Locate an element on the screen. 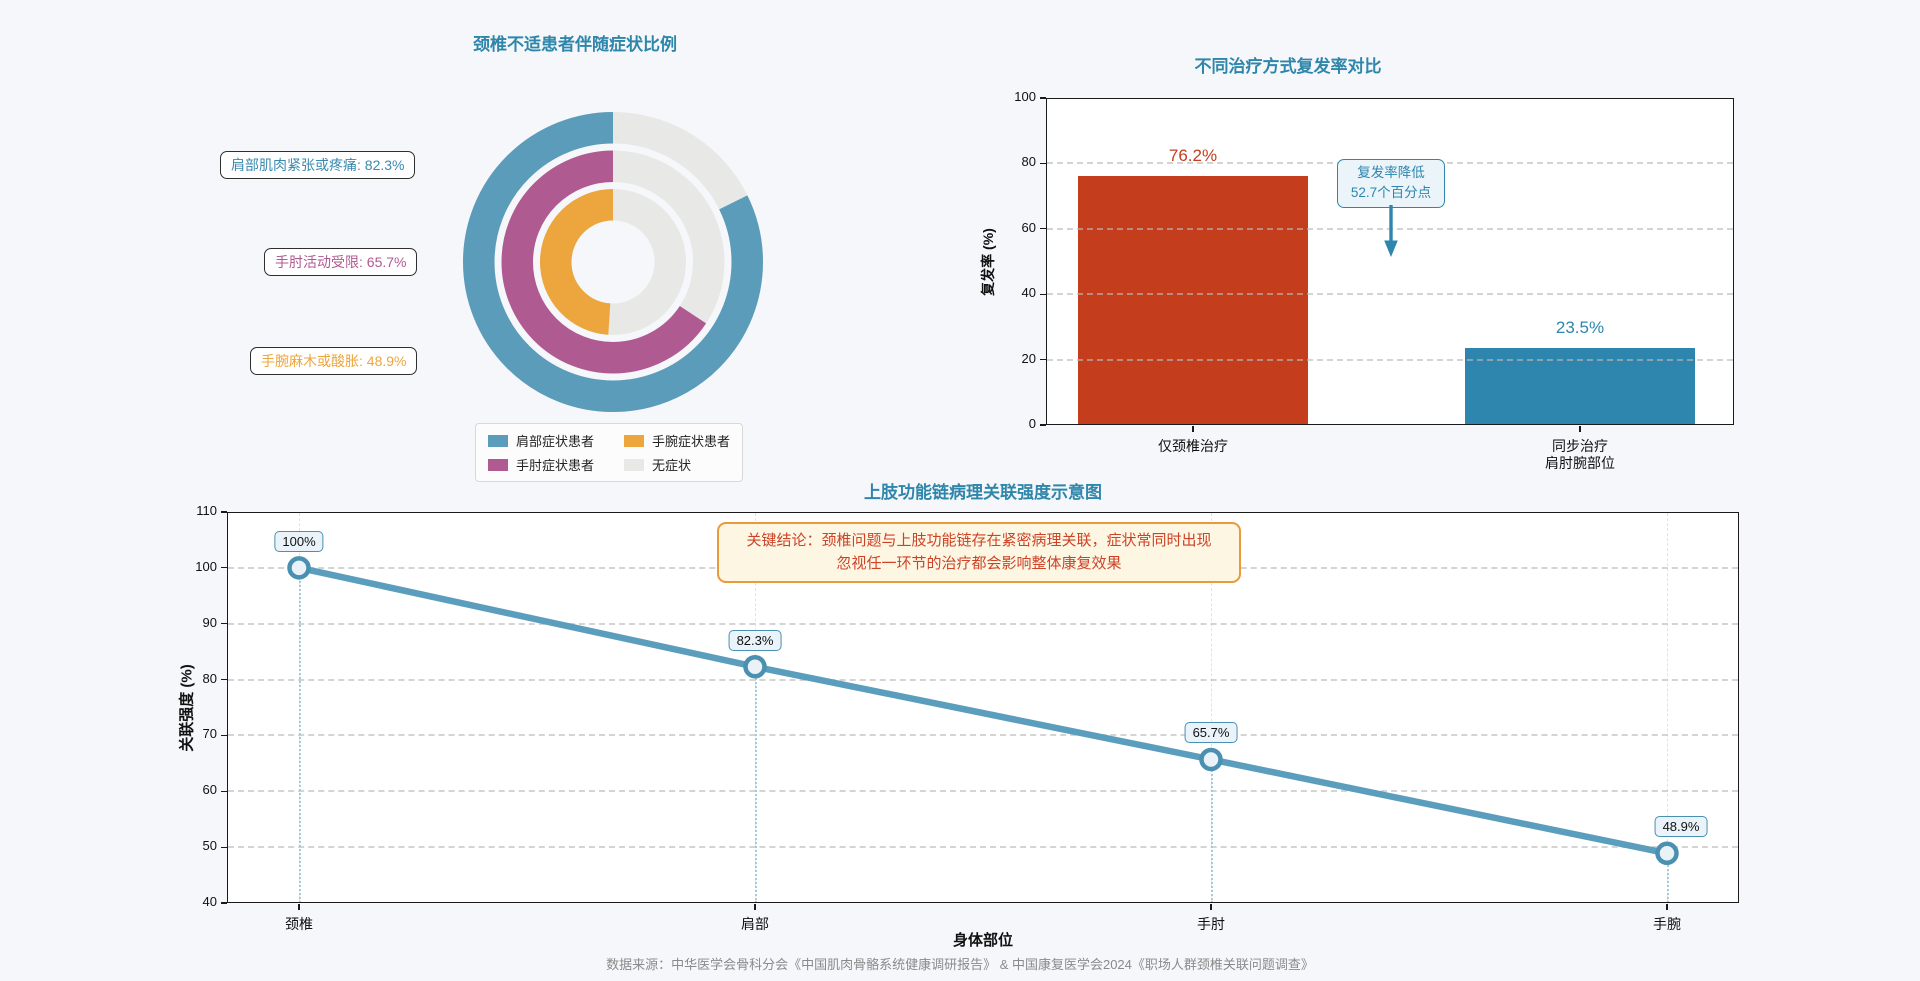 This screenshot has width=1920, height=981. bar-chart-title: 不同治疗方式复发率对比 is located at coordinates (1288, 66).